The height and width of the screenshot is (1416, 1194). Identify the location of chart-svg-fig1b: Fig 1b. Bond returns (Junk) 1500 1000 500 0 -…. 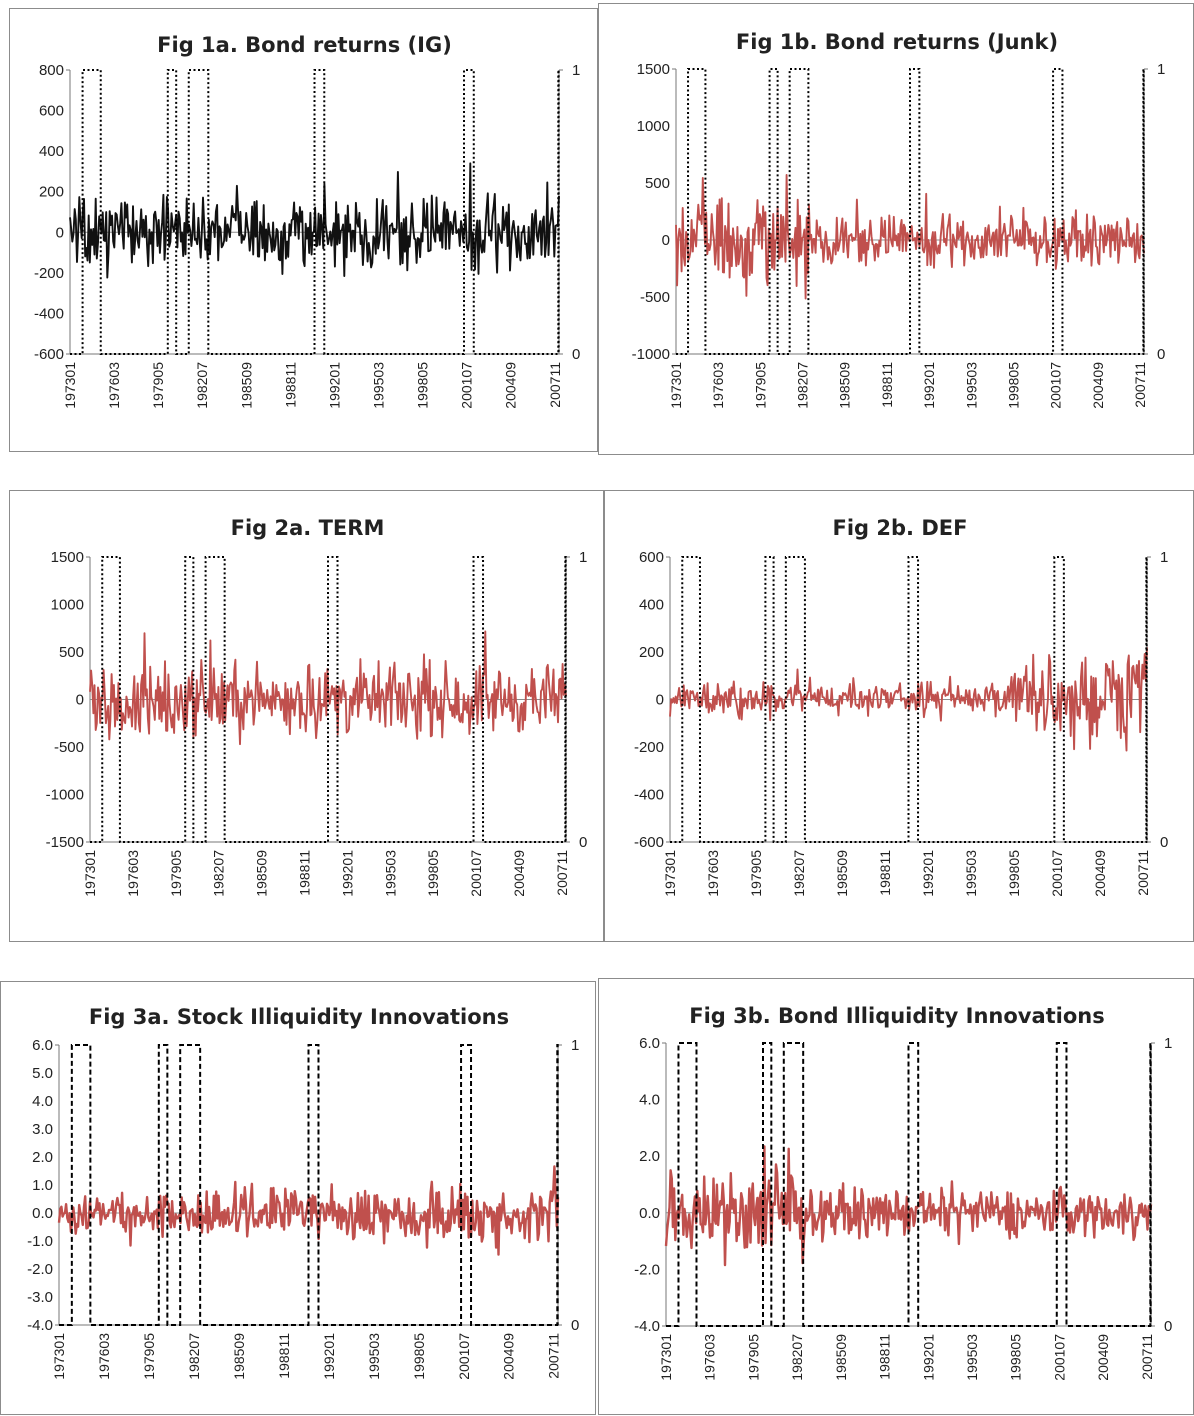
(899, 219).